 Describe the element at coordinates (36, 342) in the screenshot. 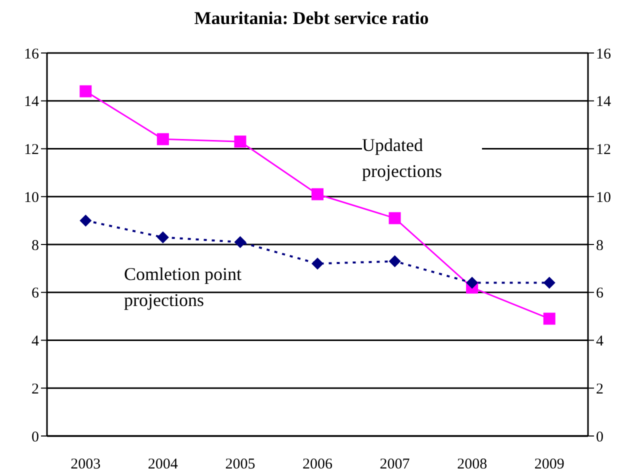

I see `y-tick-label: 4` at that location.